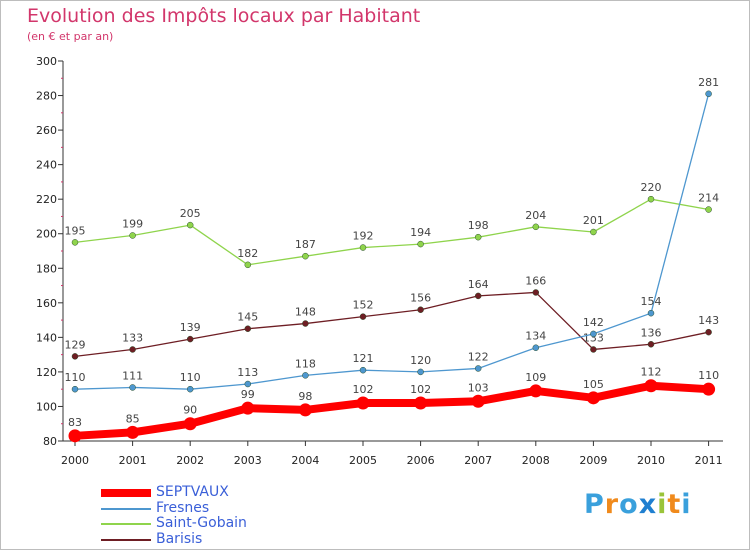 Image resolution: width=750 pixels, height=550 pixels. What do you see at coordinates (593, 322) in the screenshot?
I see `data-label: 142` at bounding box center [593, 322].